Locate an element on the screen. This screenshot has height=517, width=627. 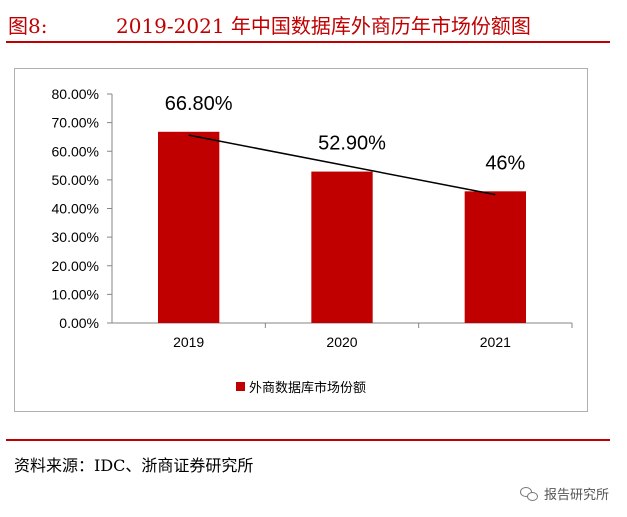
footer-rule is located at coordinates (308, 440).